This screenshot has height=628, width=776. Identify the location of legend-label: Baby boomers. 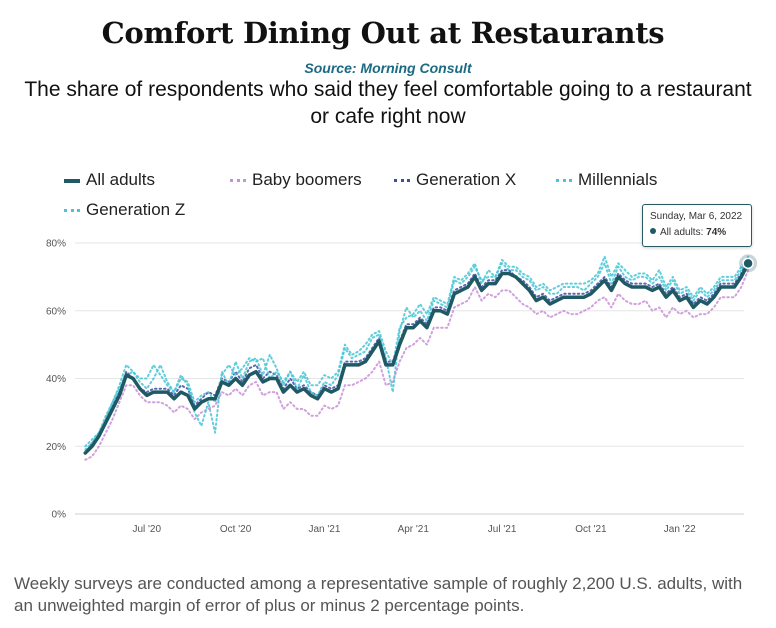
(307, 179).